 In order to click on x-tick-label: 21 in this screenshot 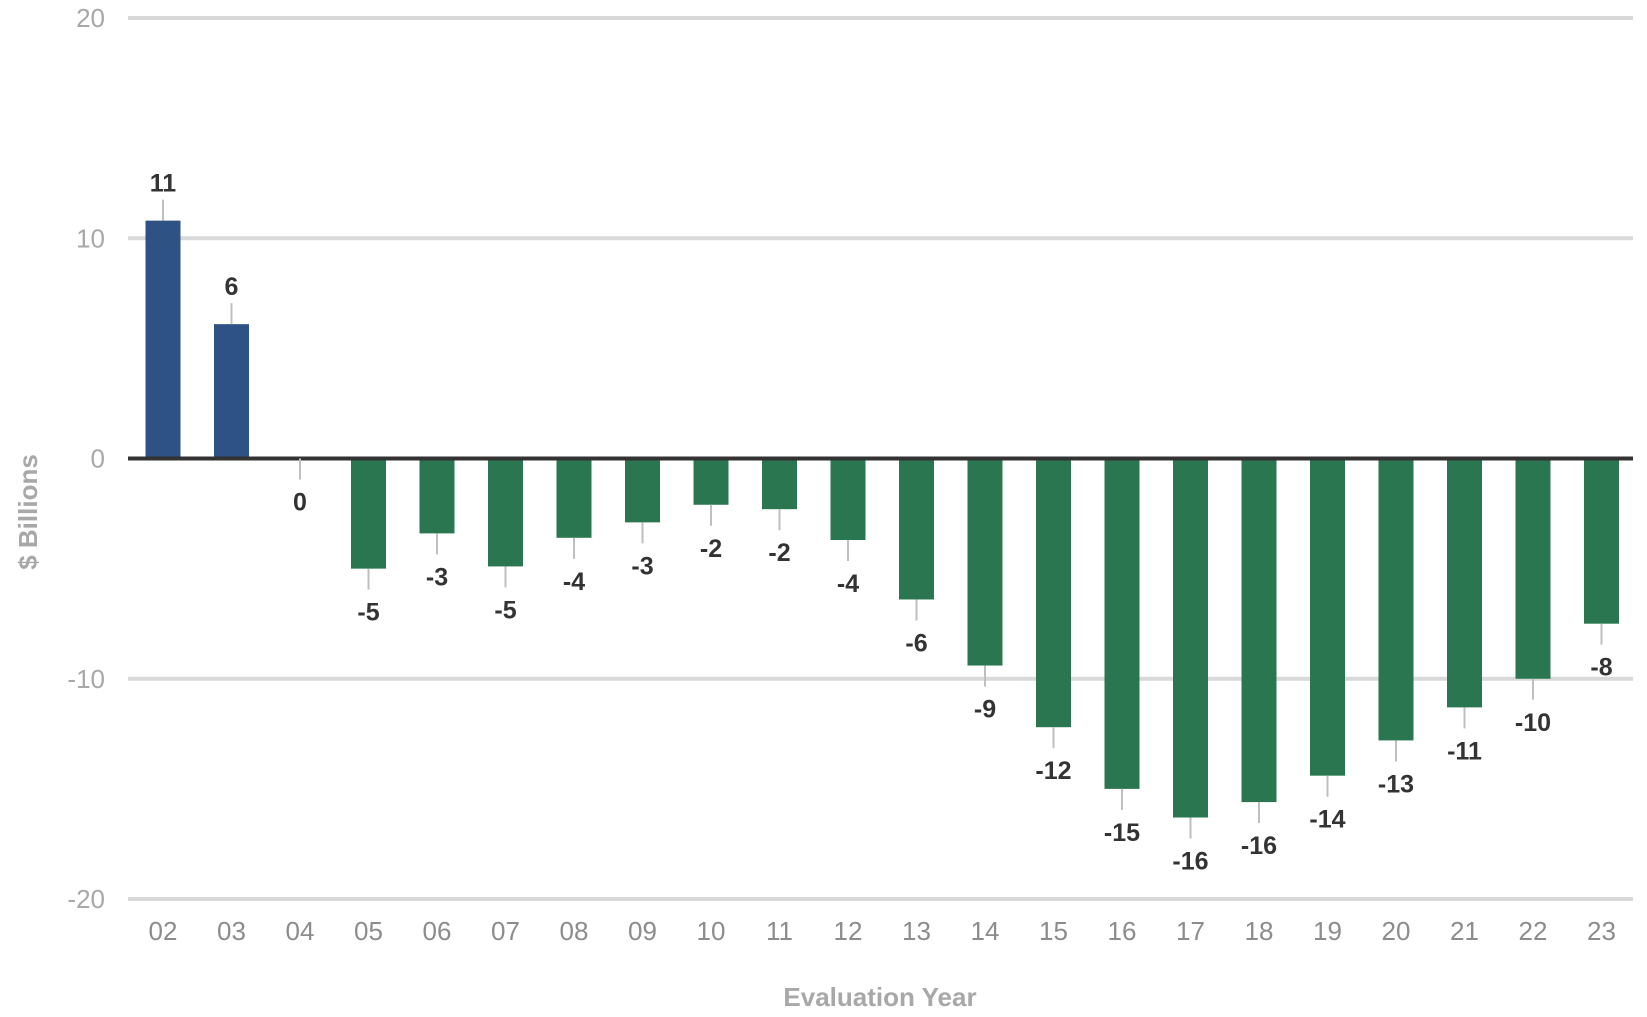, I will do `click(1464, 931)`.